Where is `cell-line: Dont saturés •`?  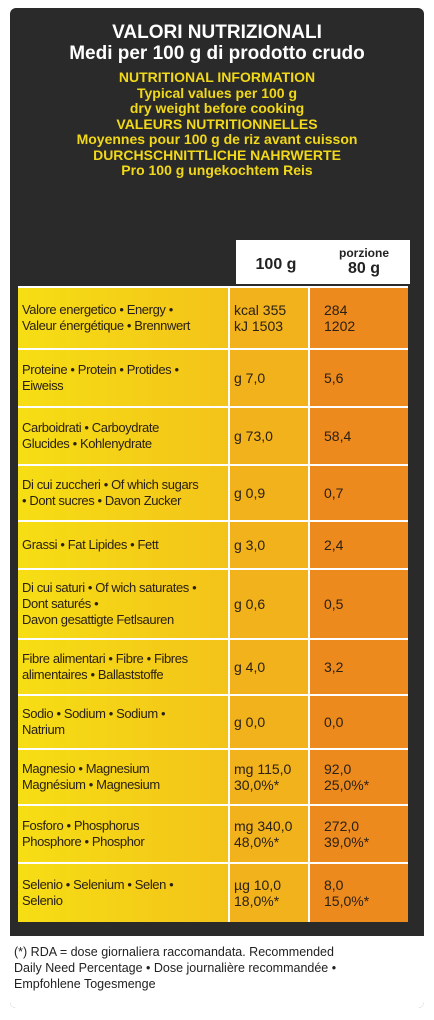
cell-line: Dont saturés • is located at coordinates (60, 603).